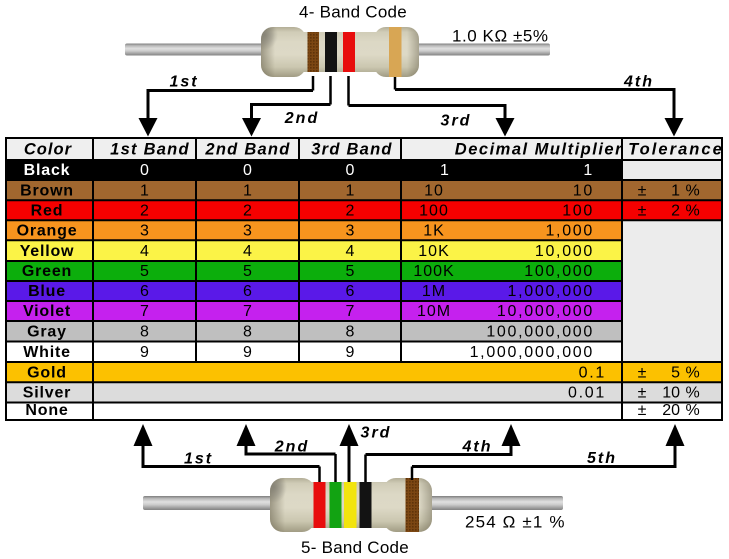 The height and width of the screenshot is (559, 729). Describe the element at coordinates (587, 393) in the screenshot. I see `svg-text: 0.01` at that location.